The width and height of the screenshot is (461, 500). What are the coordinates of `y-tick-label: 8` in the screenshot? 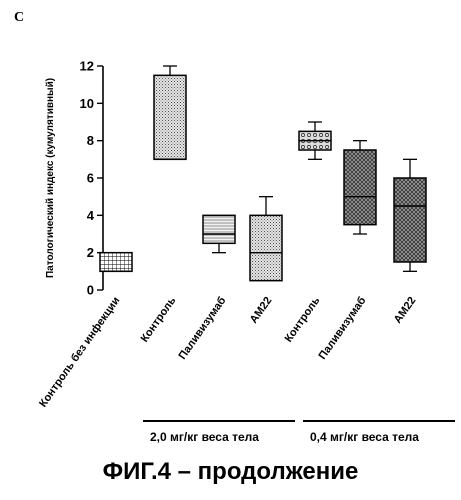 It's located at (90, 140).